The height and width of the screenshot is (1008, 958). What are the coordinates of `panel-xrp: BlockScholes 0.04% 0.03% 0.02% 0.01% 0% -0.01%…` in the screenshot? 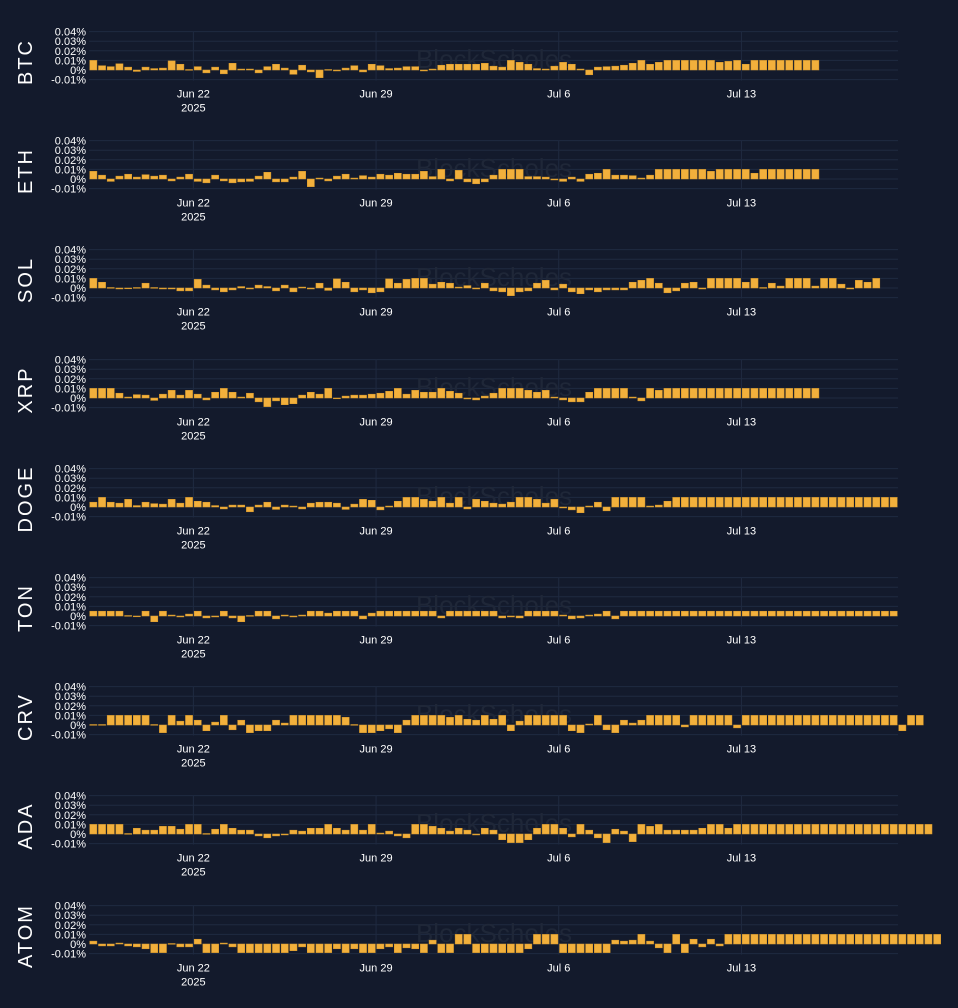 It's located at (479, 404).